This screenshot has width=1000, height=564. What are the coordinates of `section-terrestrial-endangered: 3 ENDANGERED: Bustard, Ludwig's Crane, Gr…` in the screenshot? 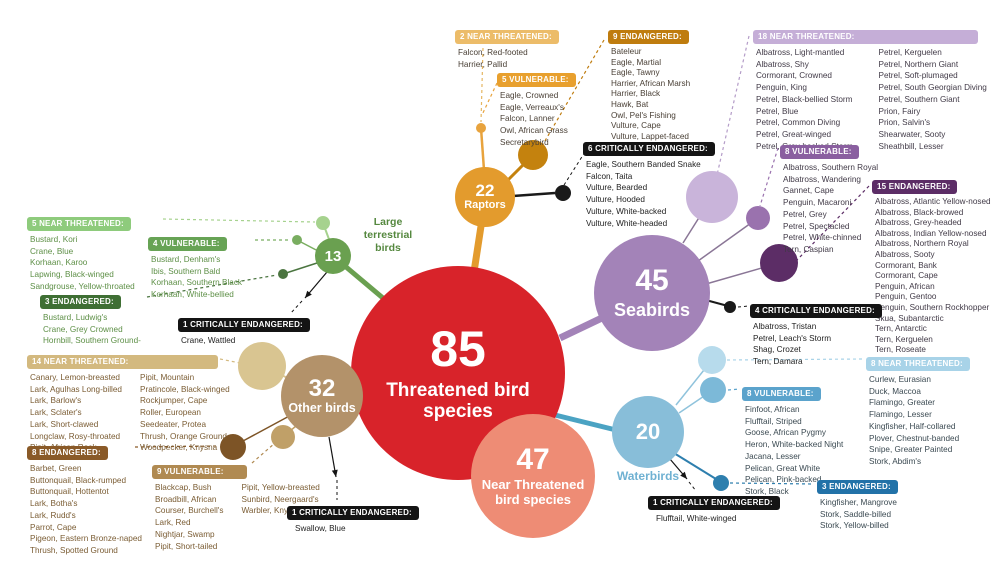 It's located at (90, 319).